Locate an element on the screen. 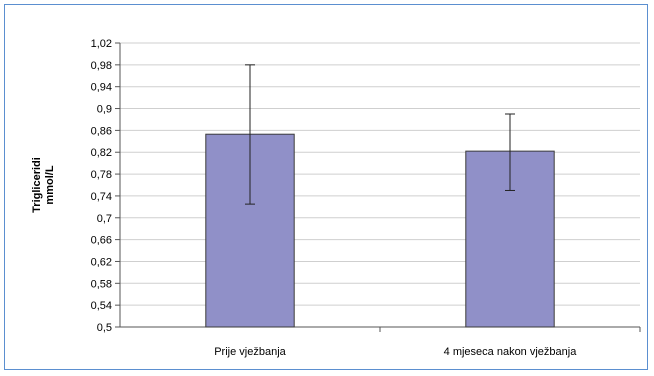 The height and width of the screenshot is (376, 654). x-tick-label: Prije vježbanja is located at coordinates (250, 352).